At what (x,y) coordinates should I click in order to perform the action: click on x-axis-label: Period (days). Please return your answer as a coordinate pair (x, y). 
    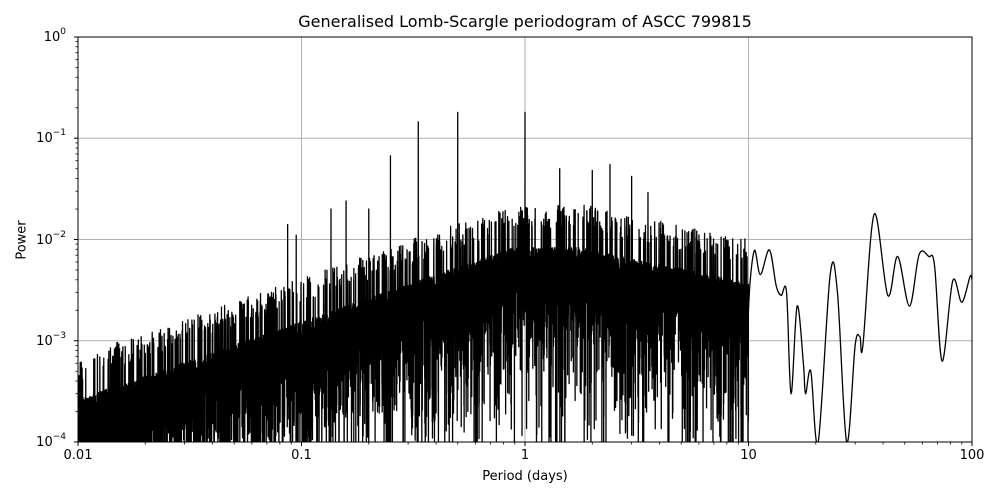
    Looking at the image, I should click on (525, 476).